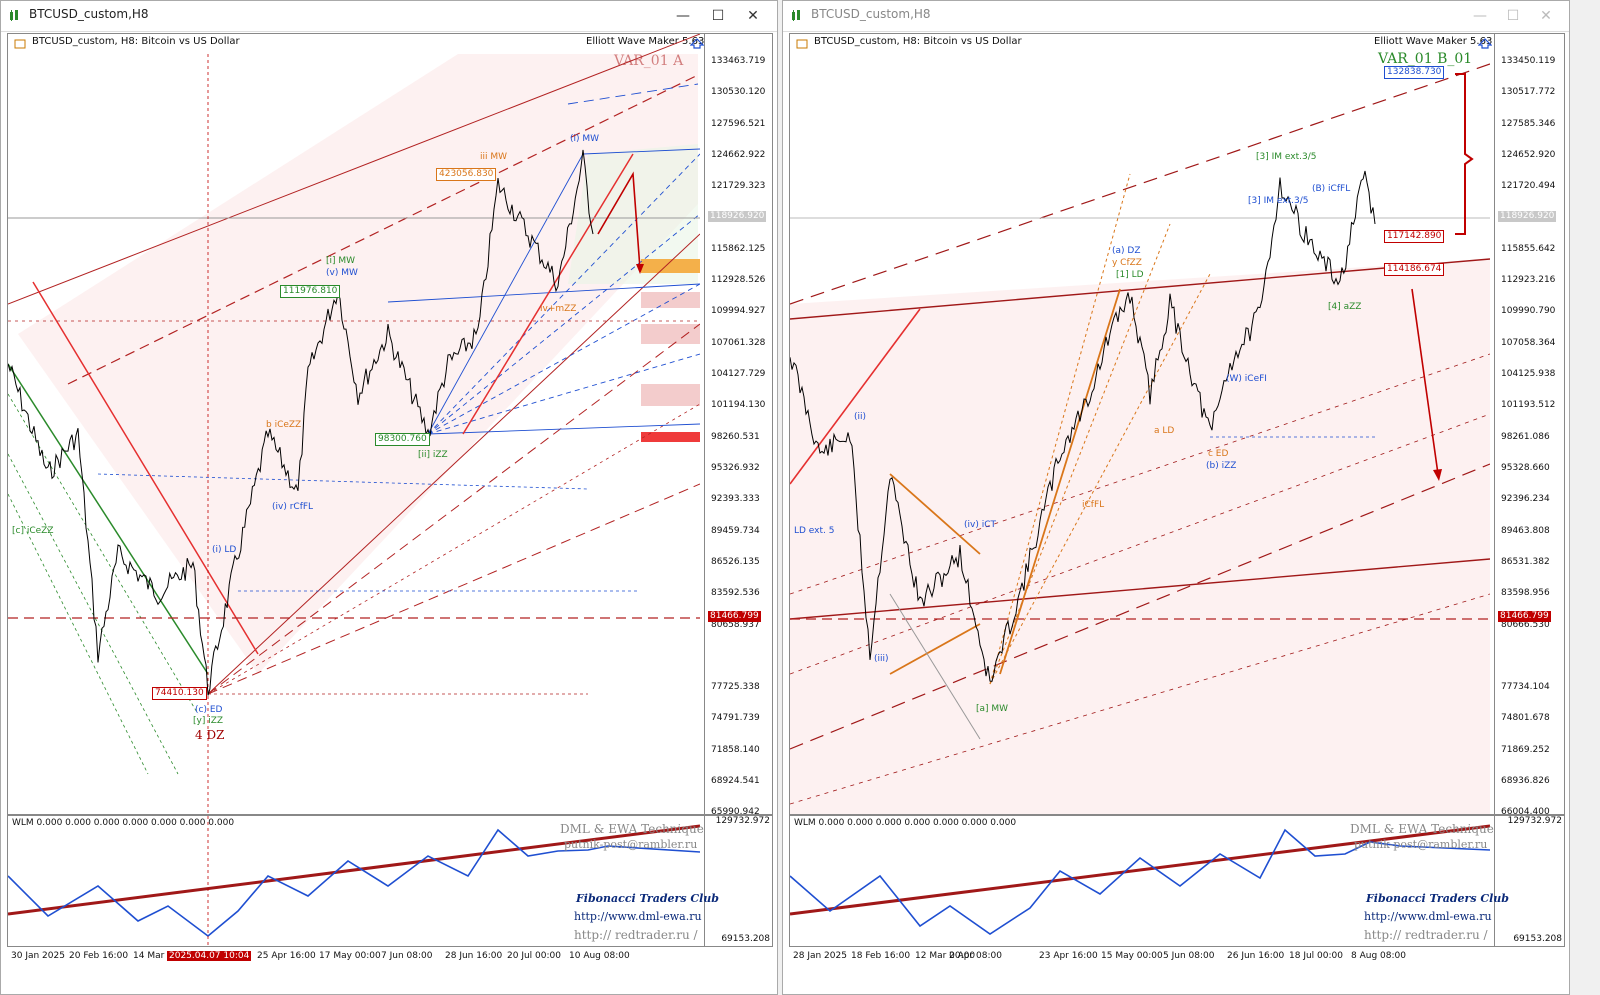  Describe the element at coordinates (350, 956) in the screenshot. I see `time-axis-label: 17 May 00:00` at that location.